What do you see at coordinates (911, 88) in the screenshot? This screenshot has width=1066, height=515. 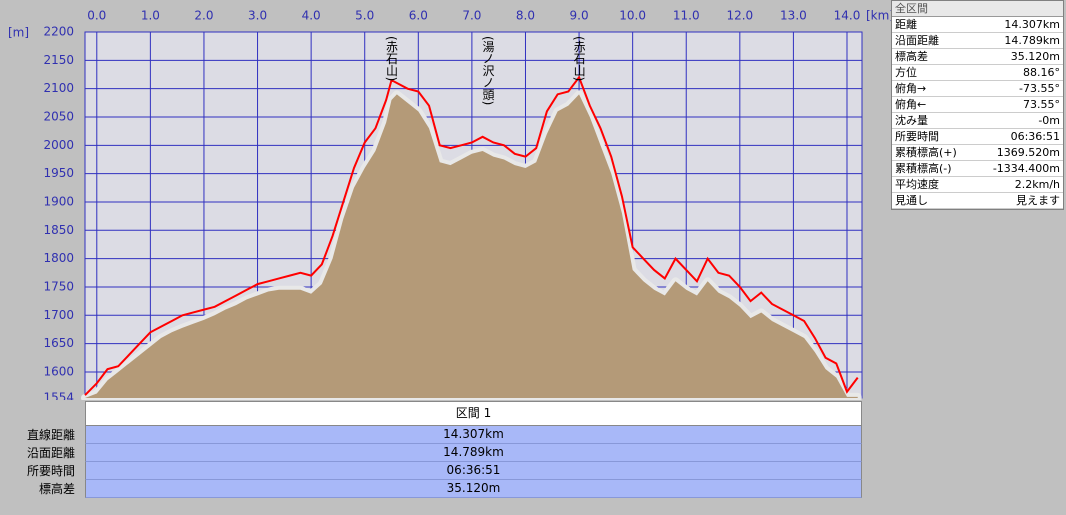 I see `stat-label: 俯角→` at bounding box center [911, 88].